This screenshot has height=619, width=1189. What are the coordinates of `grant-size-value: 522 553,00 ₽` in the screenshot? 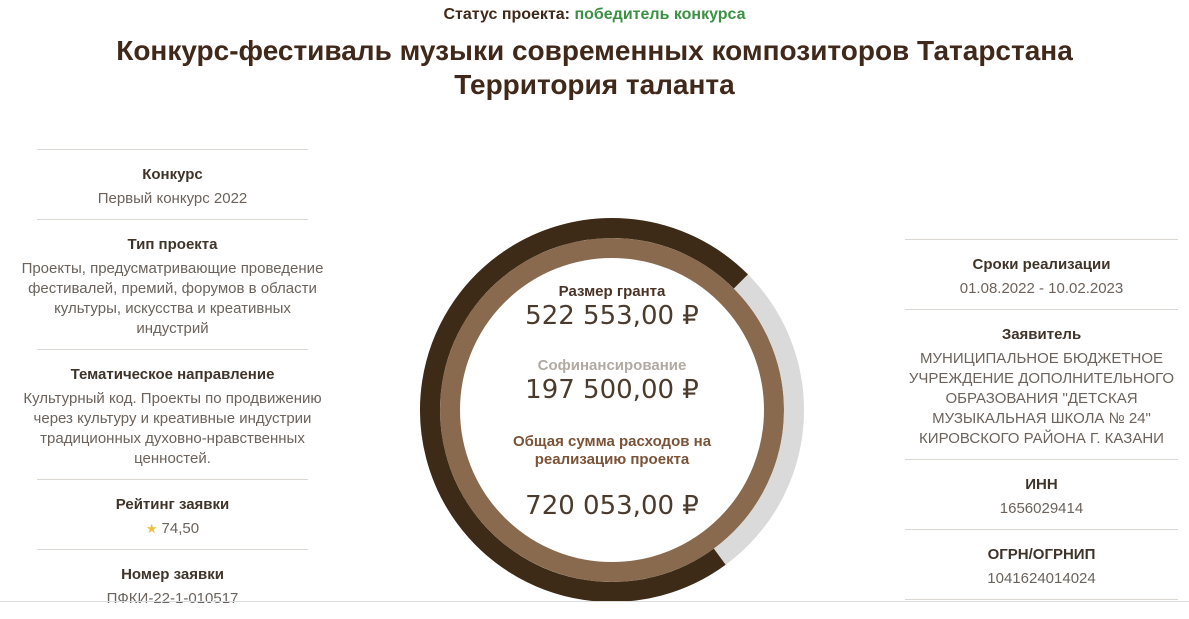 It's located at (612, 316).